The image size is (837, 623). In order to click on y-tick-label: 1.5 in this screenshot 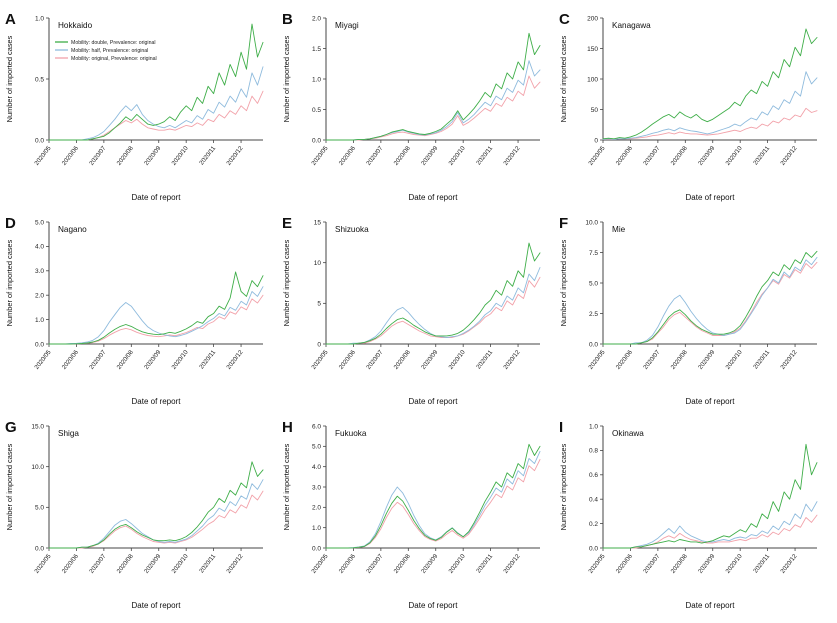, I will do `click(316, 49)`.